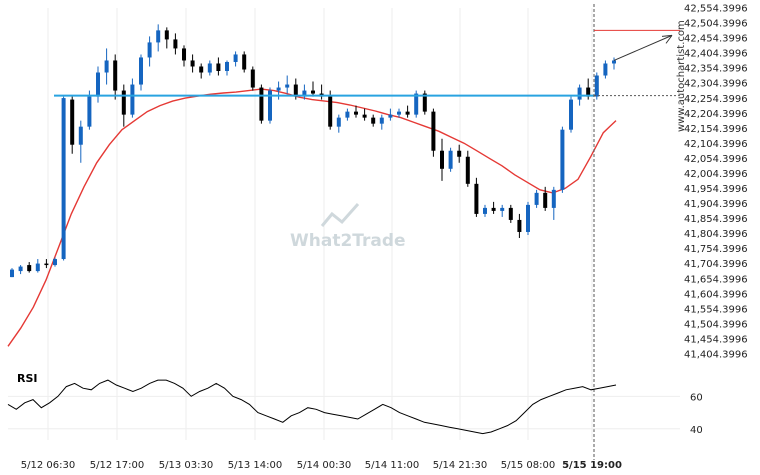  Describe the element at coordinates (186, 465) in the screenshot. I see `x-tick-label: 5/13 03:30` at that location.